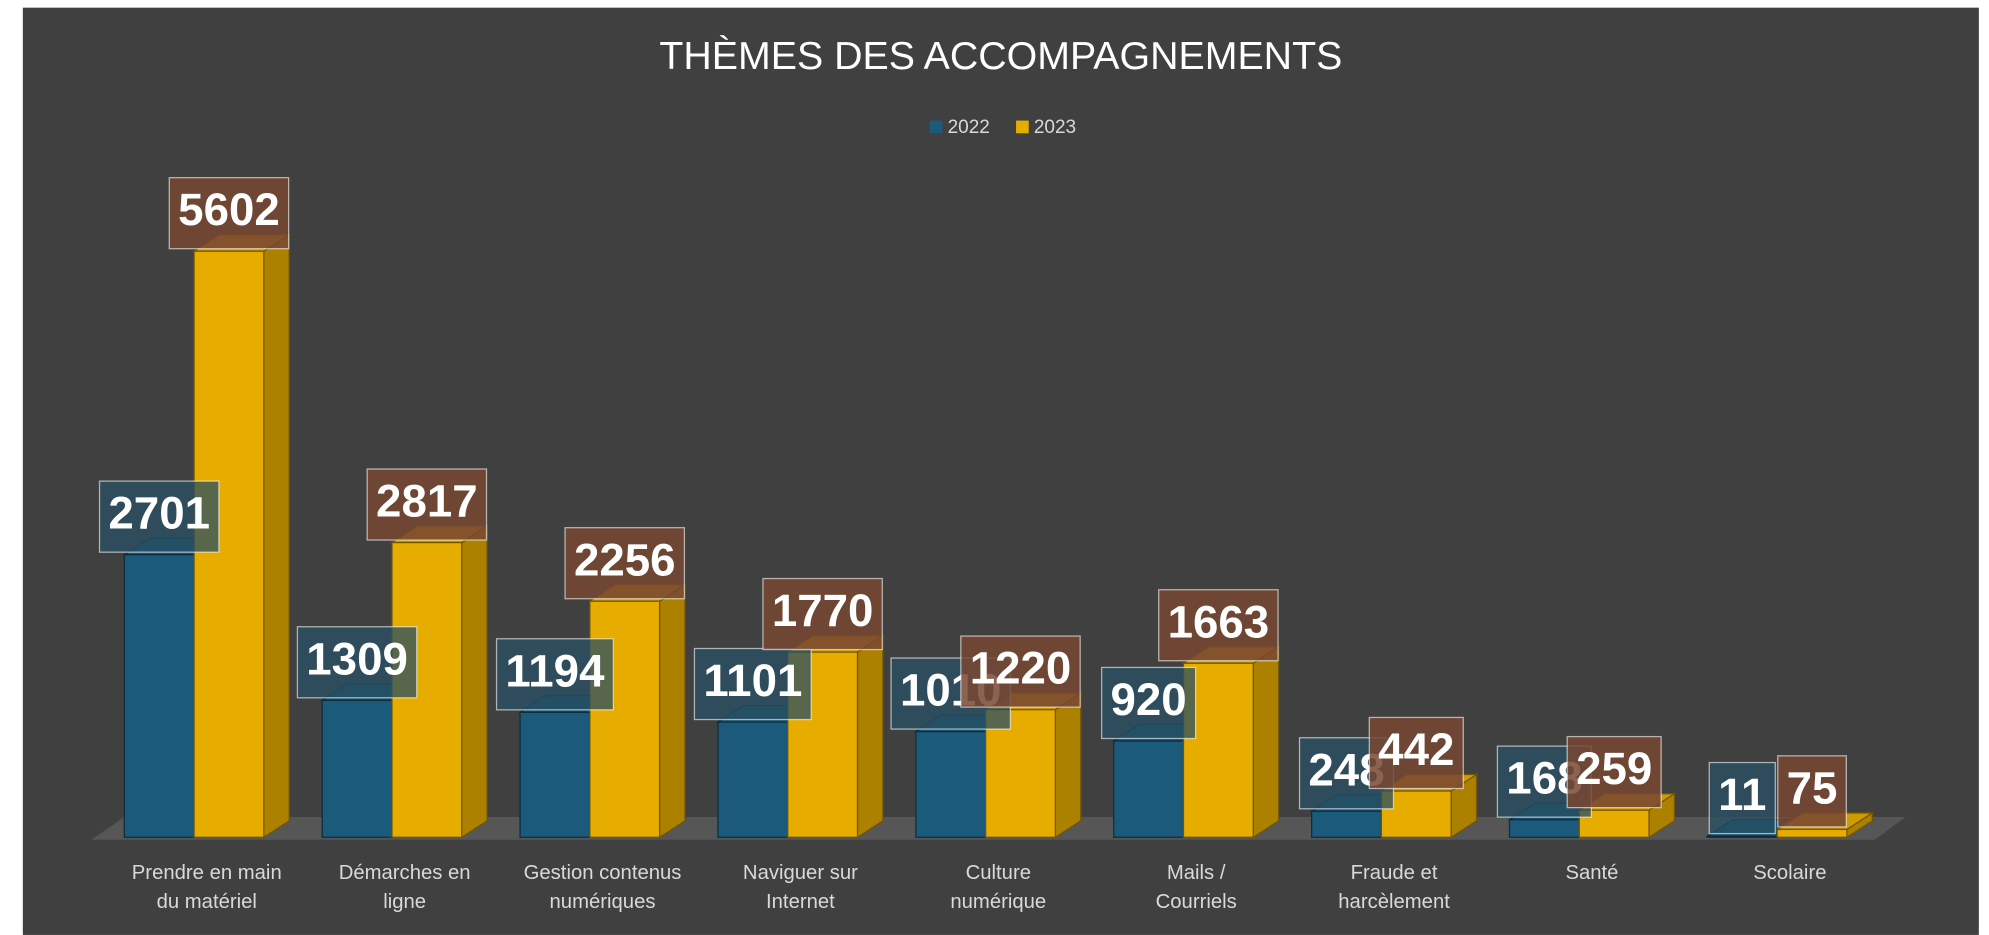  What do you see at coordinates (207, 903) in the screenshot?
I see `x-tick-label-line: du matériel` at bounding box center [207, 903].